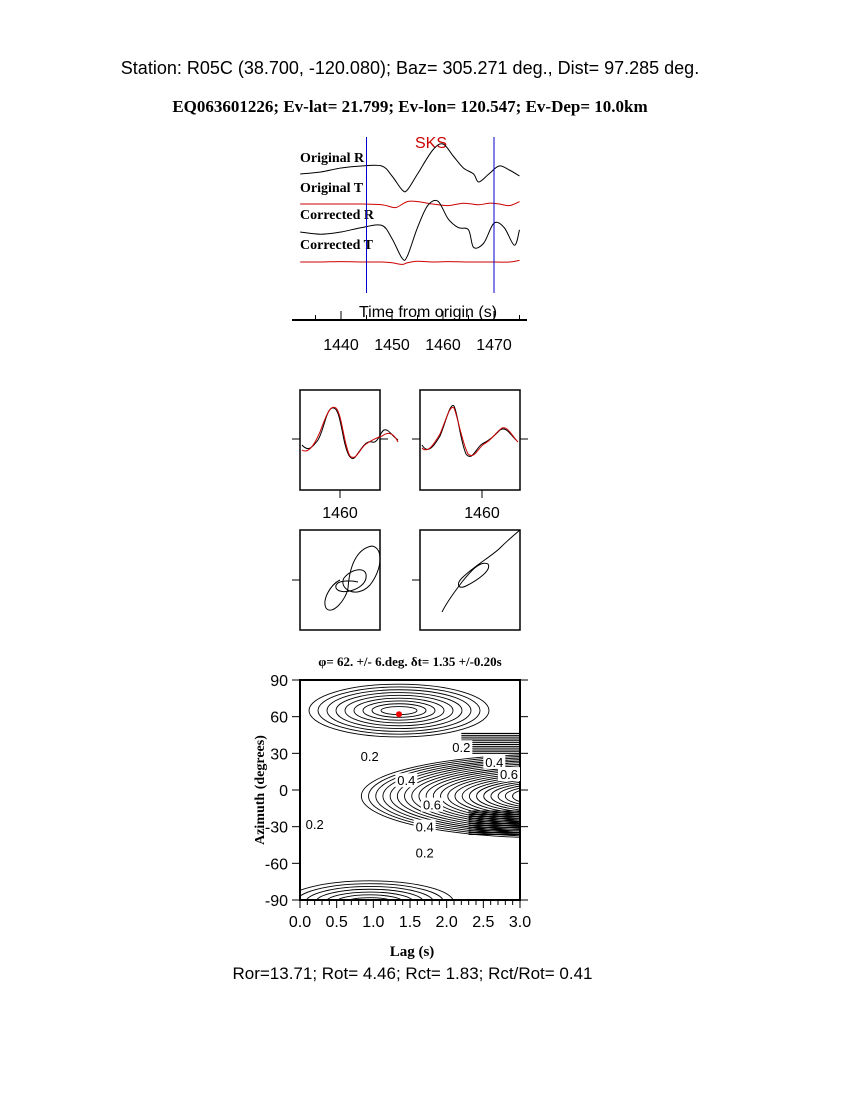 The width and height of the screenshot is (850, 1100). Describe the element at coordinates (428, 312) in the screenshot. I see `x-axis-label: Time from origin (s)` at that location.